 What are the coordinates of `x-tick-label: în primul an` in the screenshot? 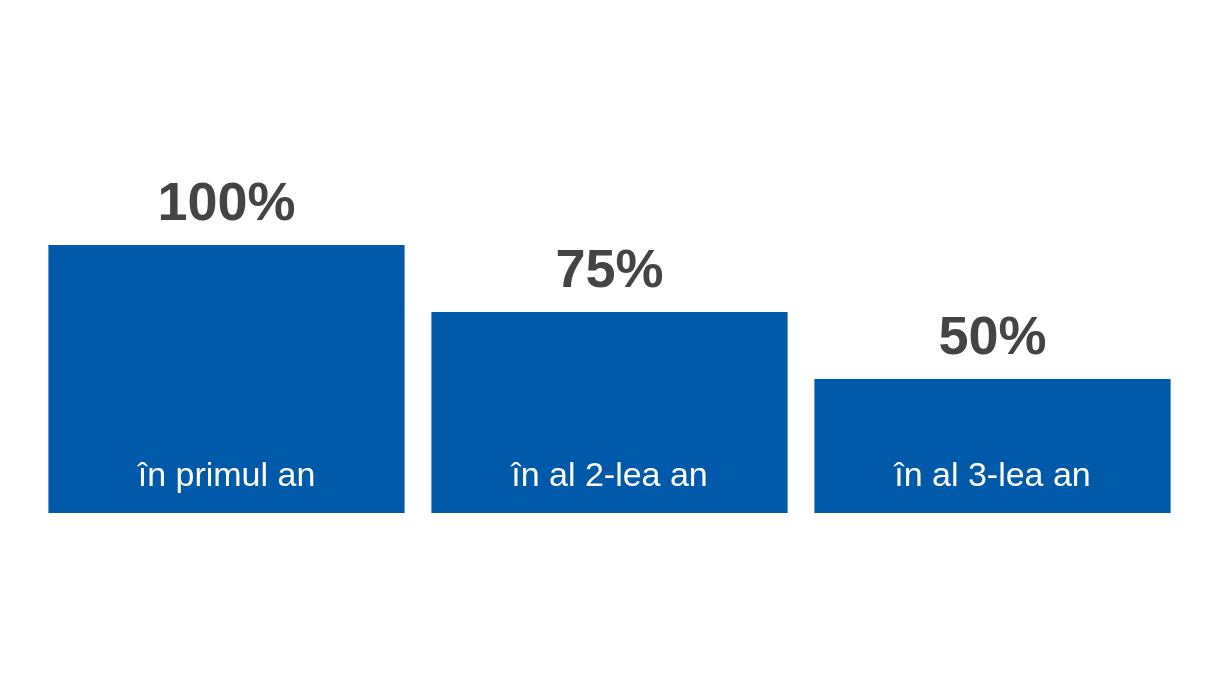 It's located at (226, 474).